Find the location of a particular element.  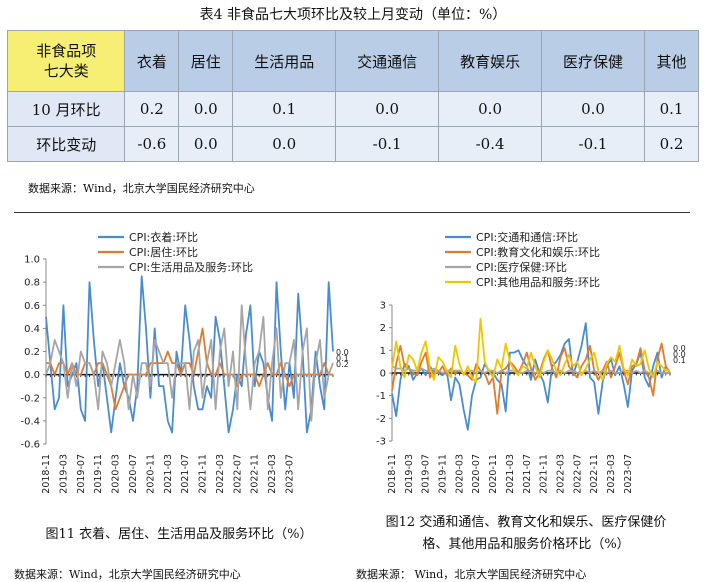

legend-label: CPI:衣着:环比 is located at coordinates (163, 237).